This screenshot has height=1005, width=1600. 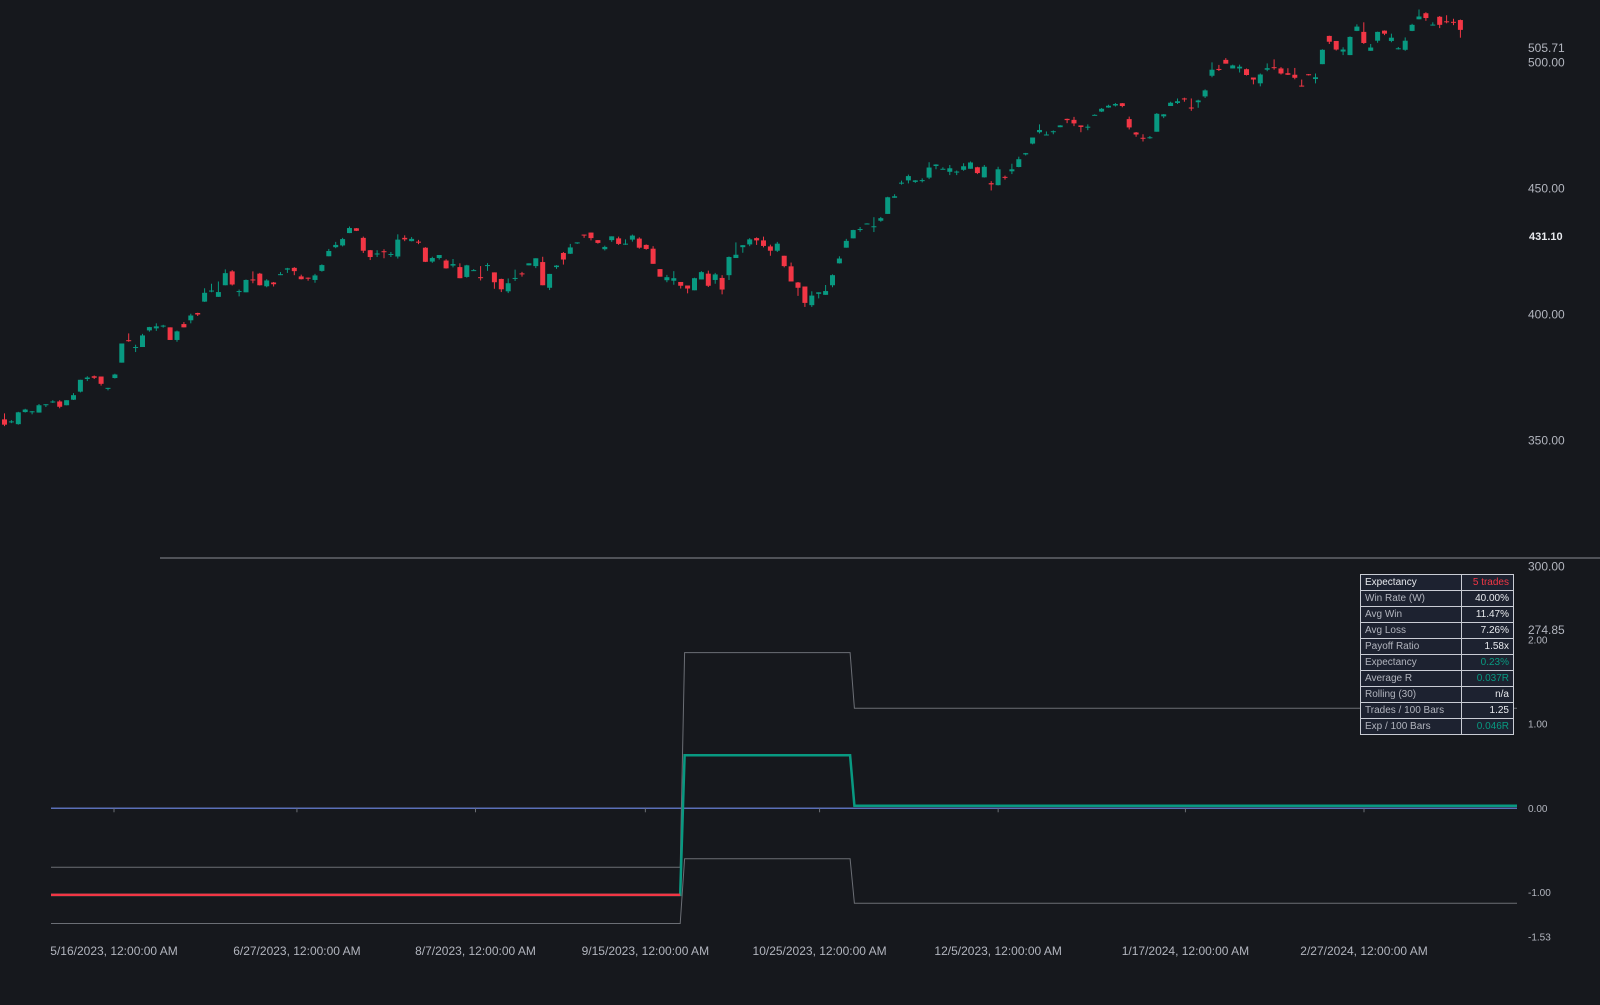 I want to click on x-tick-label: 8/7/2023, 12:00:00 AM, so click(x=475, y=951).